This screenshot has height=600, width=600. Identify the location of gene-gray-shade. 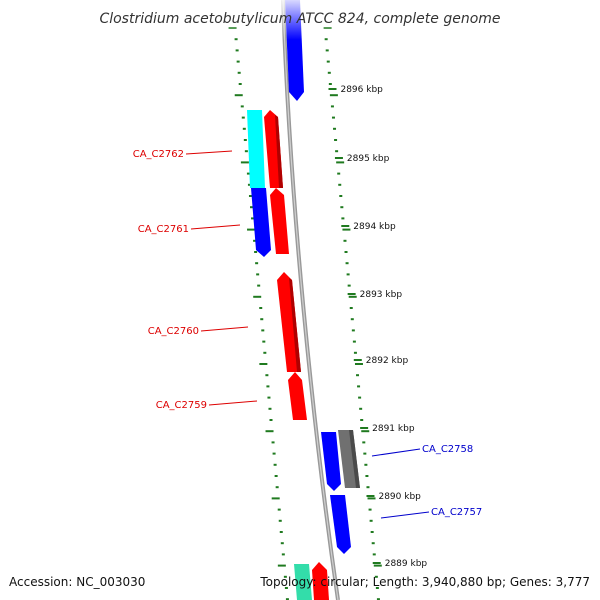
(354, 459).